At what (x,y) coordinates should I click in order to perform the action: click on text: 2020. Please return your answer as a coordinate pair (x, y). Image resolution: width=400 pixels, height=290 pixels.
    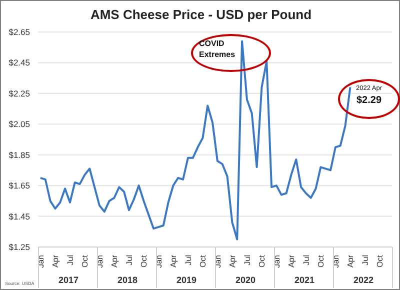
    Looking at the image, I should click on (245, 280).